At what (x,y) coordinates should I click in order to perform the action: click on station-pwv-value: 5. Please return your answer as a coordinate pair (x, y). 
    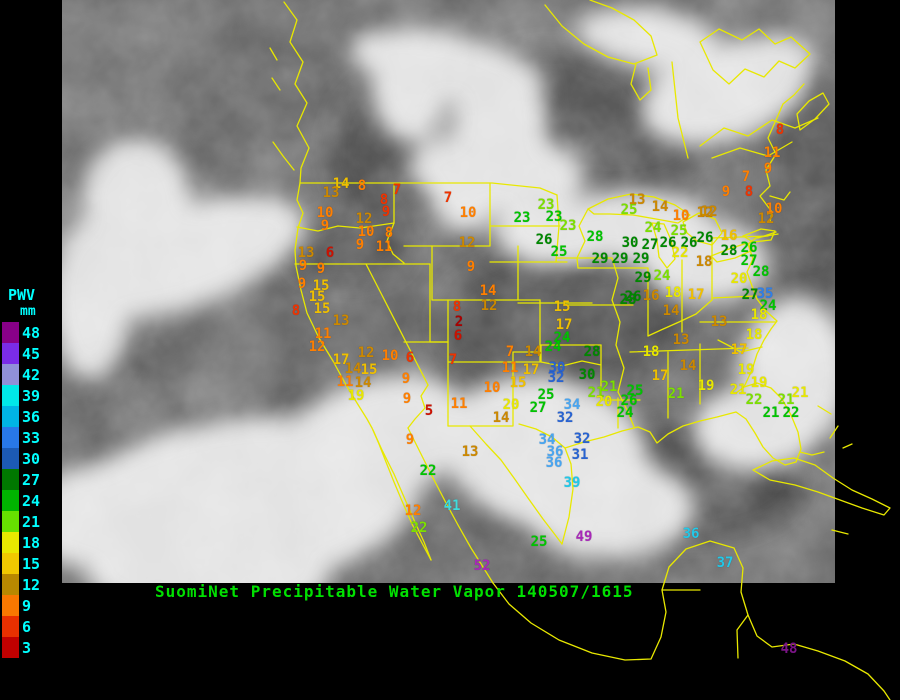
    Looking at the image, I should click on (429, 411).